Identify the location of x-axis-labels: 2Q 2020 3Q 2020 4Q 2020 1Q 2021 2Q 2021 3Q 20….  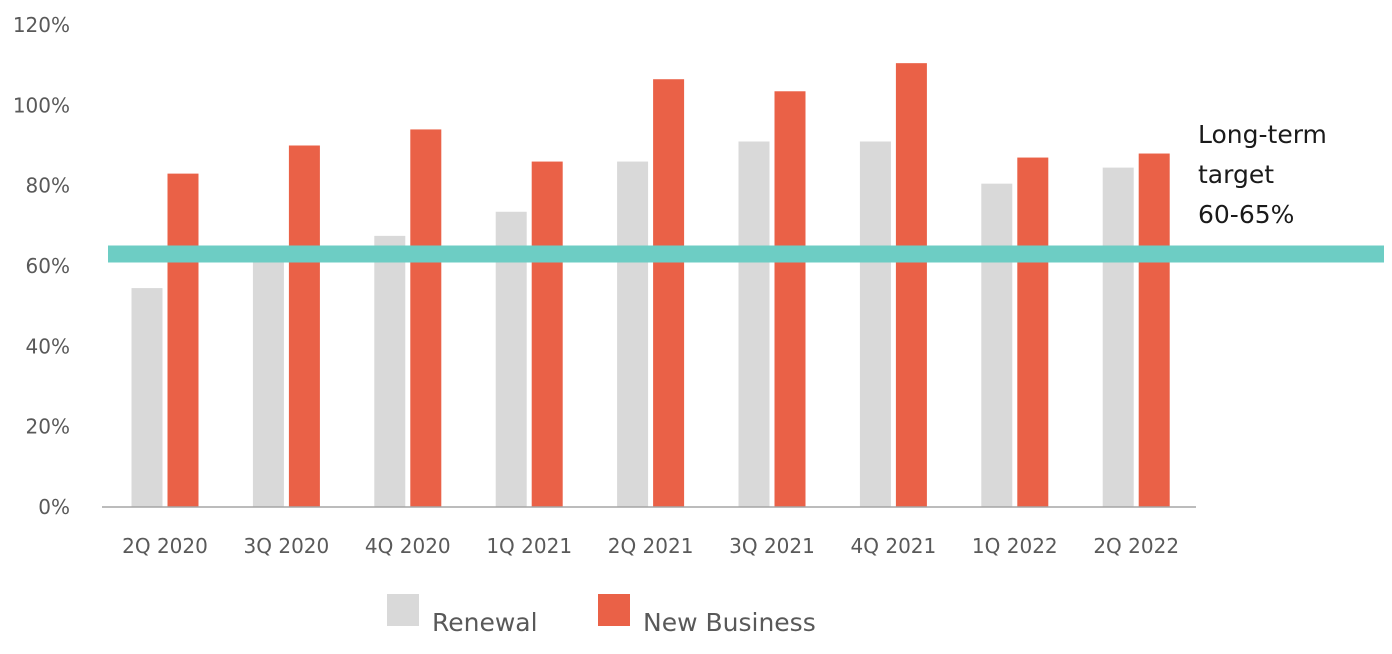
(650, 546).